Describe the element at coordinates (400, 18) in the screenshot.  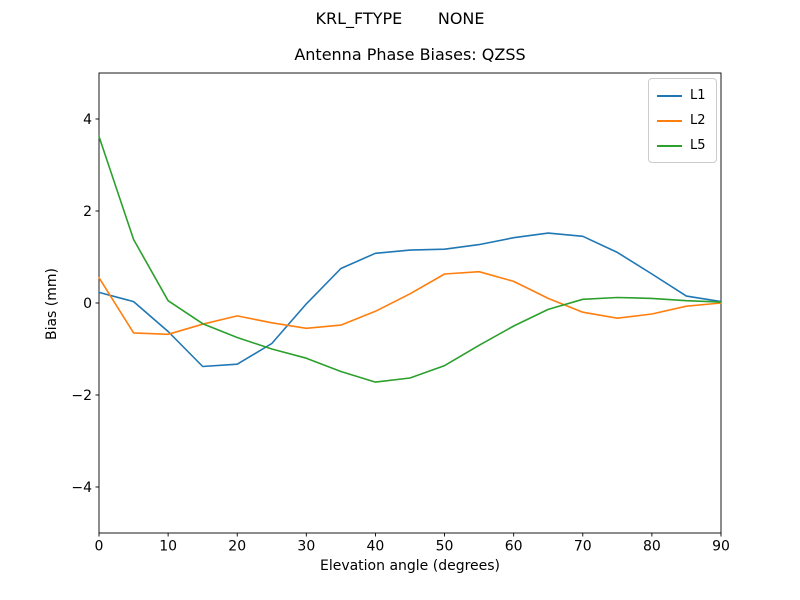
I see `figure-suptitle: KRL_FTYPE NONE` at that location.